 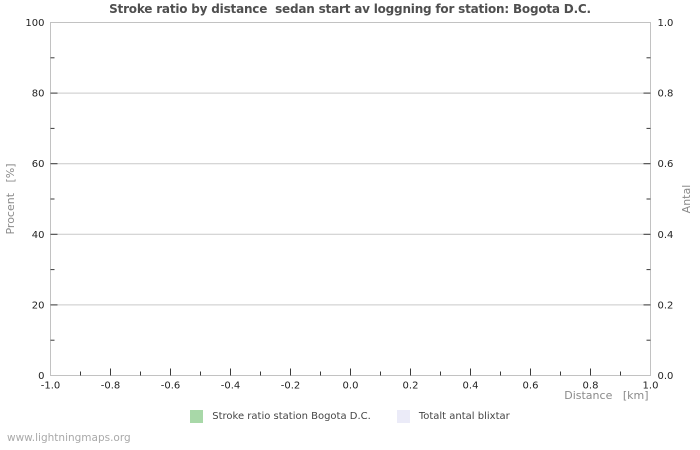 What do you see at coordinates (10, 198) in the screenshot?
I see `svg-text: Procent [%]` at bounding box center [10, 198].